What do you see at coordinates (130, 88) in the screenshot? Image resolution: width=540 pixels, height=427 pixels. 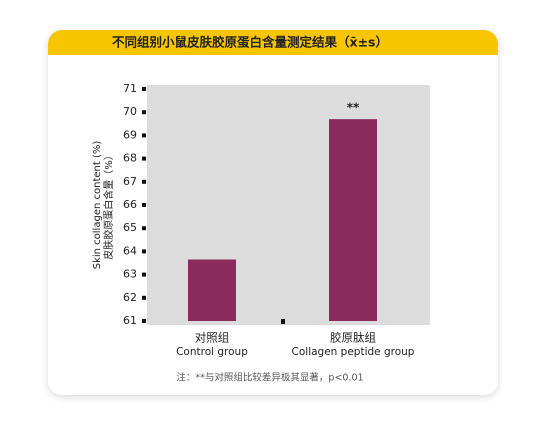 I see `y-tick-label: 71` at bounding box center [130, 88].